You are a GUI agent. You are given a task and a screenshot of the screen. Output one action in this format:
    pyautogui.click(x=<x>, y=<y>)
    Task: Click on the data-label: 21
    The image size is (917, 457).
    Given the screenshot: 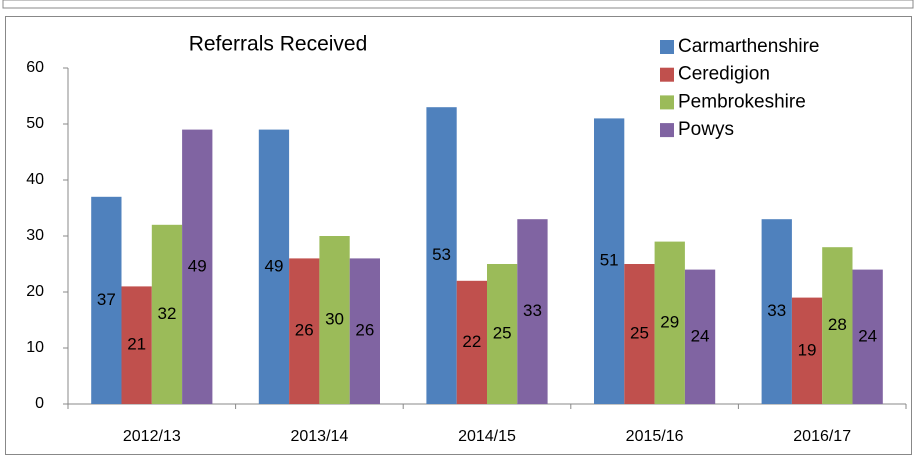 What is the action you would take?
    pyautogui.click(x=136, y=344)
    